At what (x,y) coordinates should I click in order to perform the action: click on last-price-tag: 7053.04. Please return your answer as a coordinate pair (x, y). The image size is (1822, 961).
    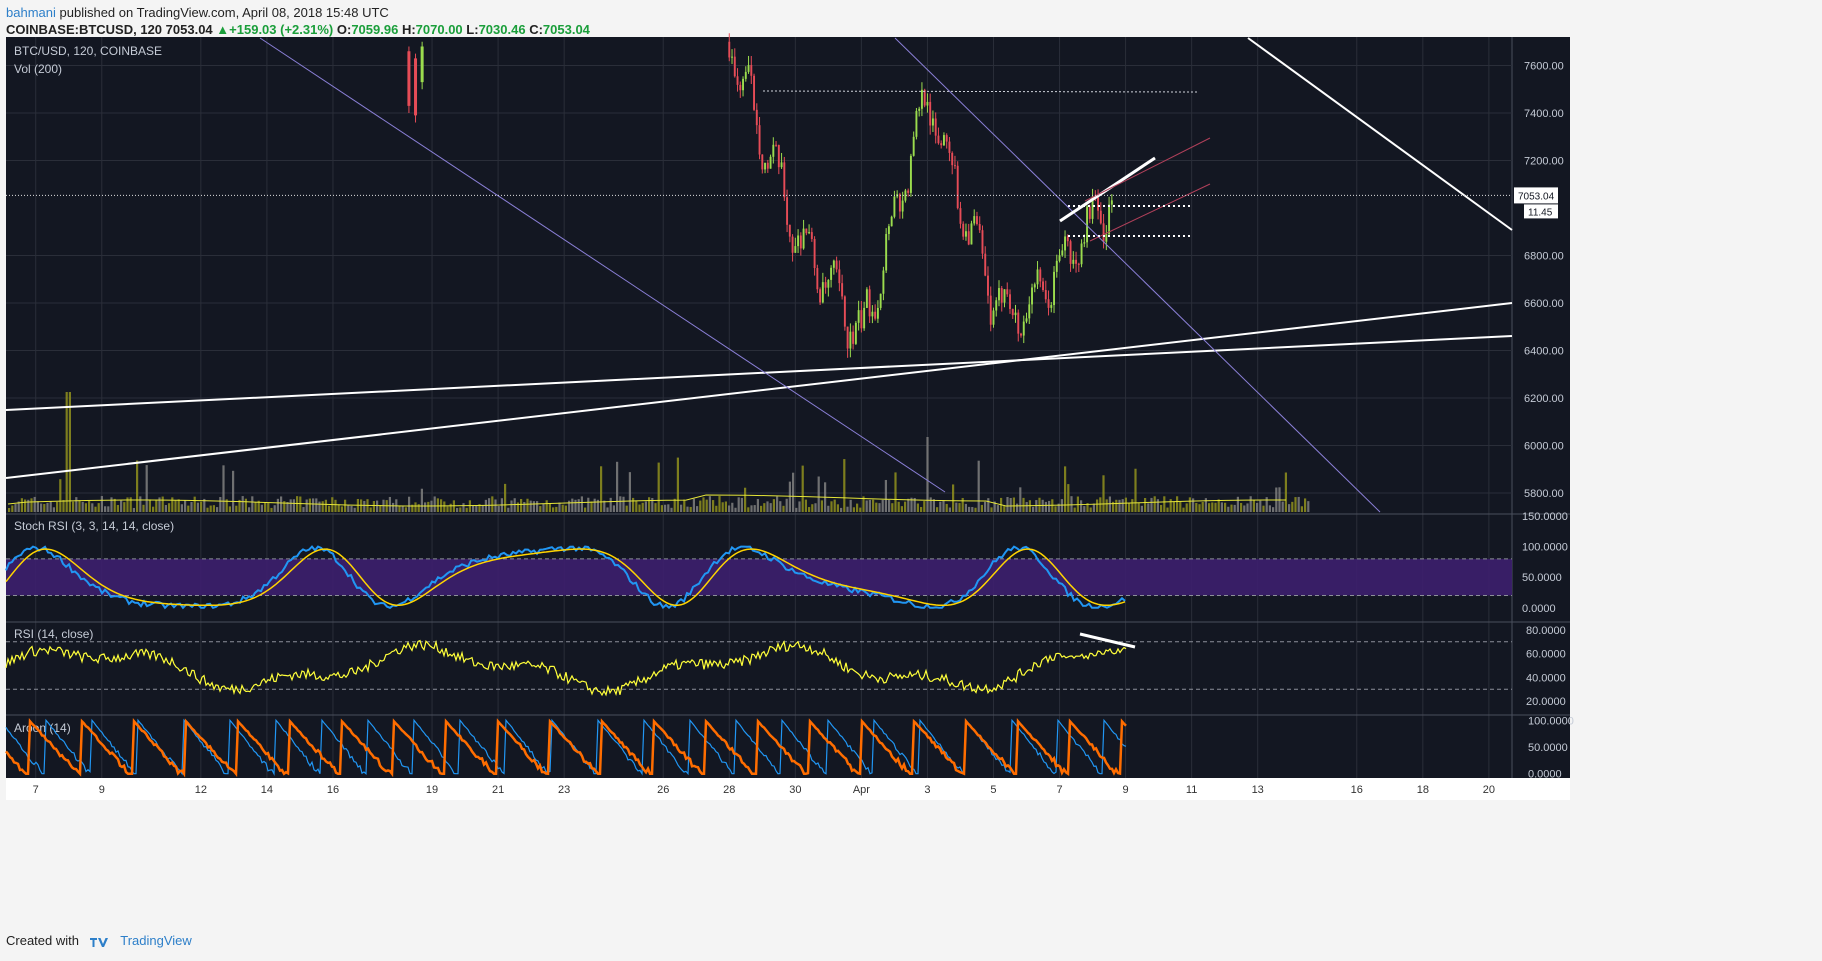
    Looking at the image, I should click on (1536, 196).